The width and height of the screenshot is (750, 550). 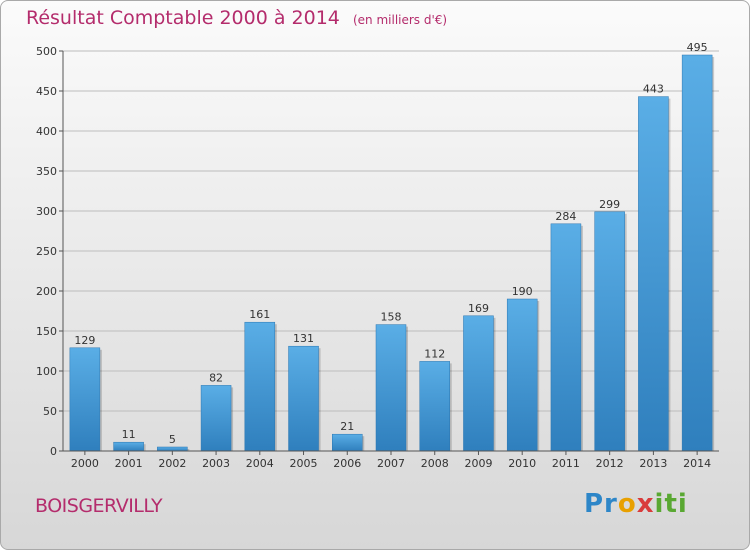 What do you see at coordinates (216, 377) in the screenshot?
I see `data-label: 82` at bounding box center [216, 377].